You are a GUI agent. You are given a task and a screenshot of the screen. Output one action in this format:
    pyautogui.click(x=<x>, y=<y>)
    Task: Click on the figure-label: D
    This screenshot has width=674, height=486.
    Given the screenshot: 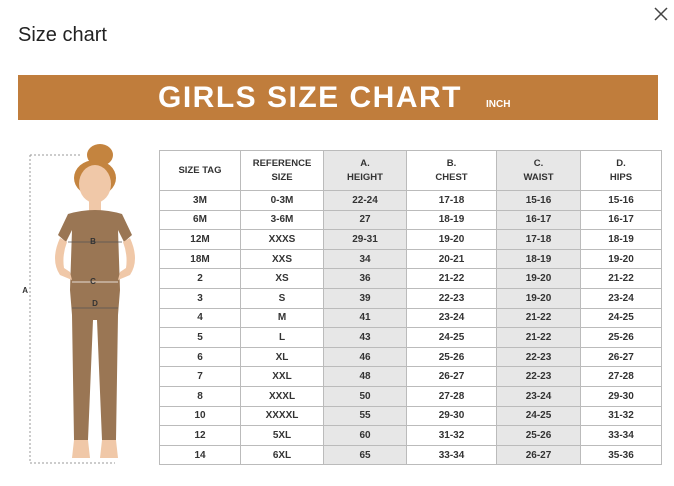 What is the action you would take?
    pyautogui.click(x=95, y=303)
    